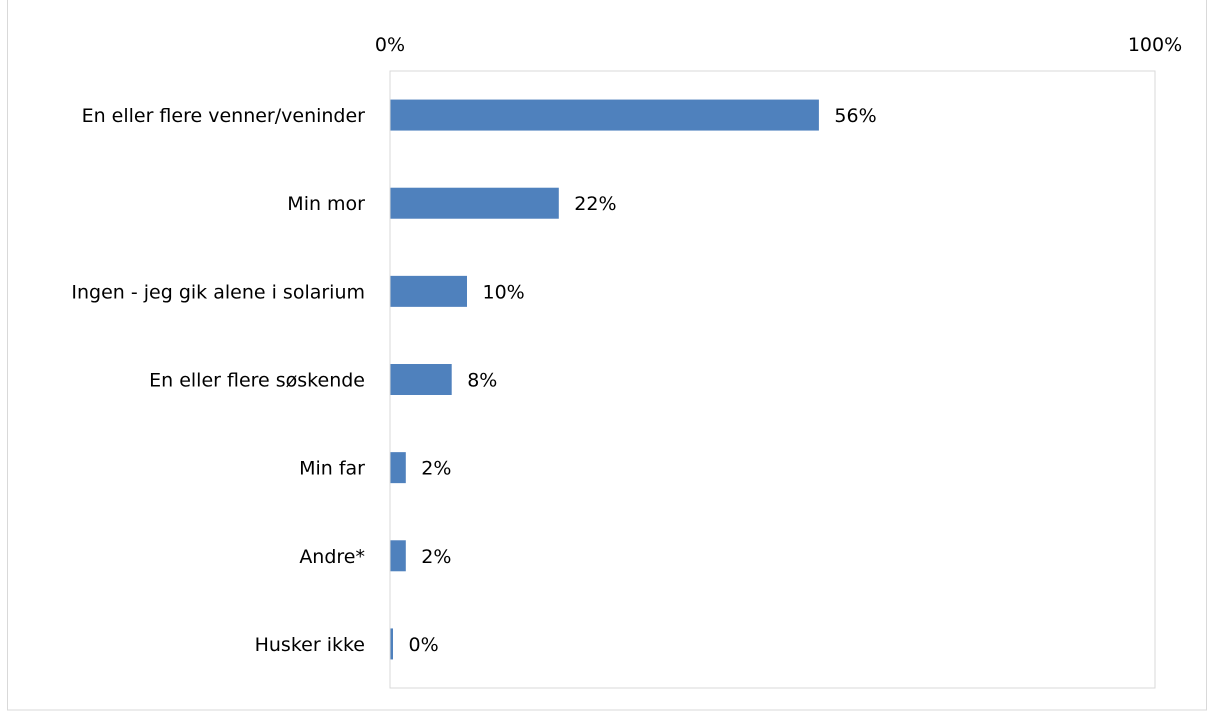 The height and width of the screenshot is (713, 1209). Describe the element at coordinates (224, 116) in the screenshot. I see `category-label: En eller flere venner/veninder` at that location.